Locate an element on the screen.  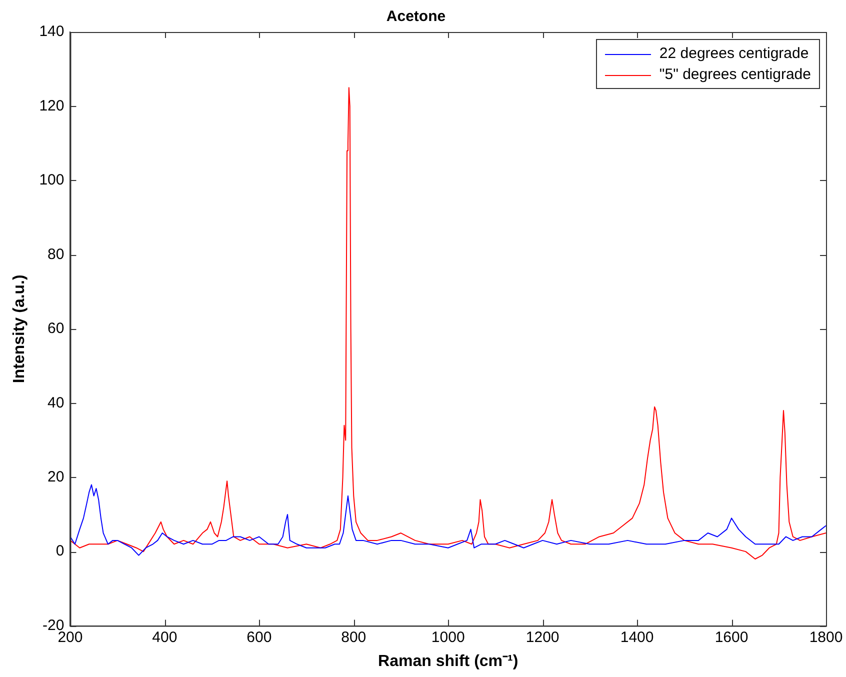
y-tick-label: 100 is located at coordinates (51, 180).